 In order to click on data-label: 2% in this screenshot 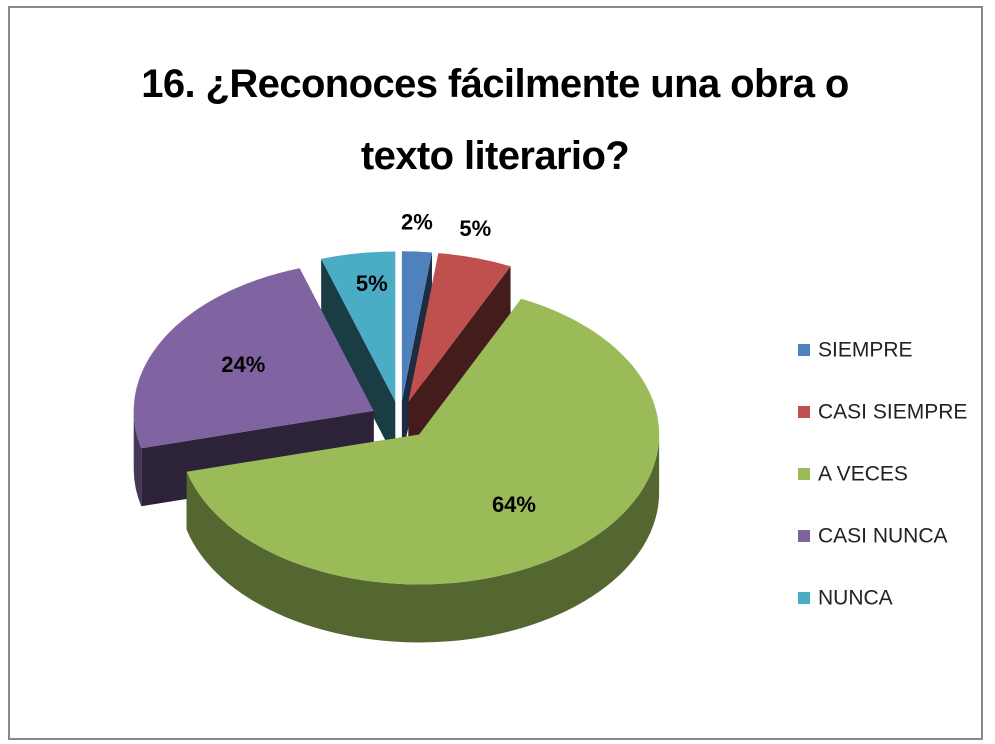, I will do `click(417, 221)`.